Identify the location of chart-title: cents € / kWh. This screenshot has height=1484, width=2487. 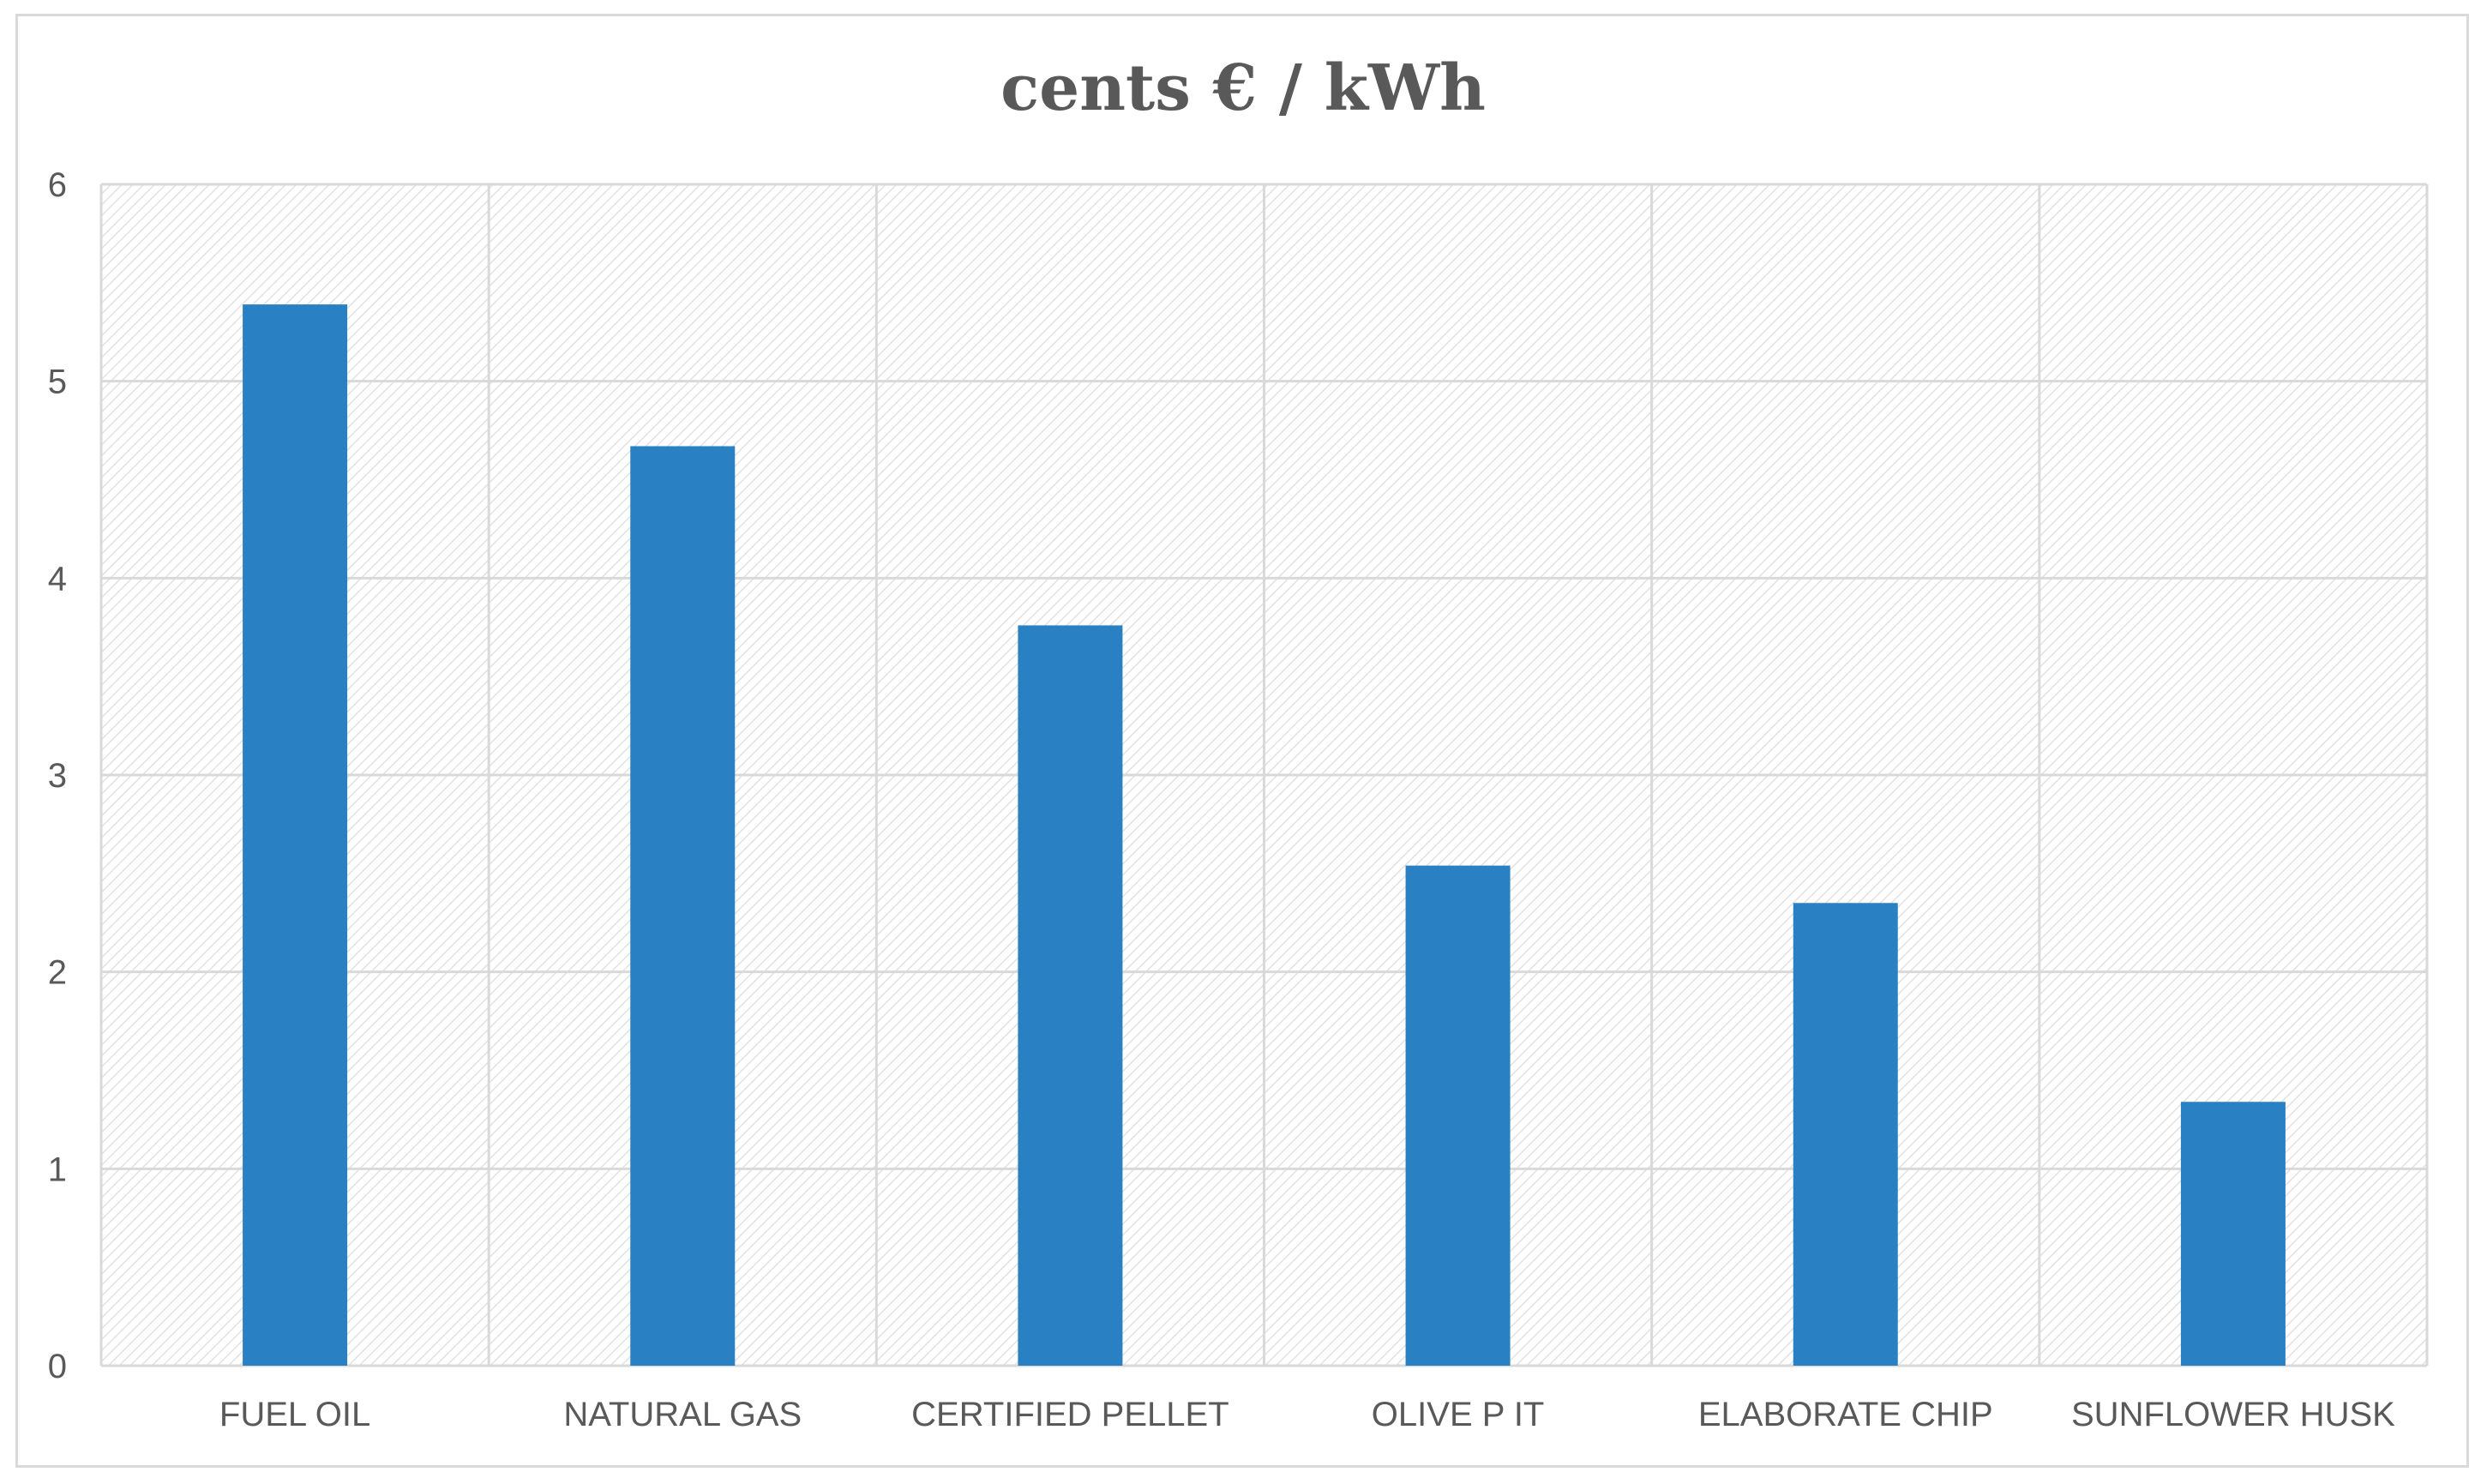
(1243, 88).